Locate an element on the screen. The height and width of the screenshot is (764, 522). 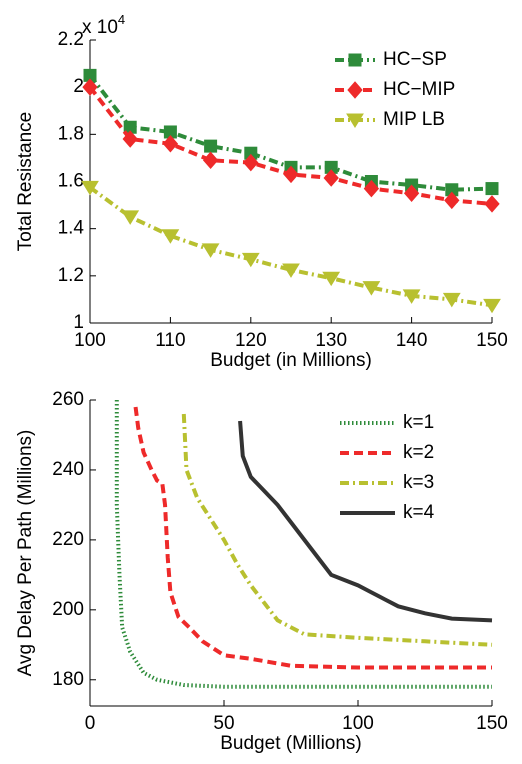
y-multiplier: x 104 is located at coordinates (103, 25).